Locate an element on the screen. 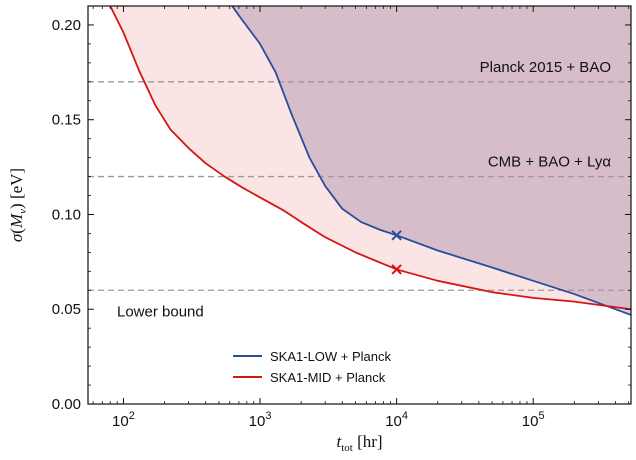  y-tick-label: 0.10 is located at coordinates (66, 214).